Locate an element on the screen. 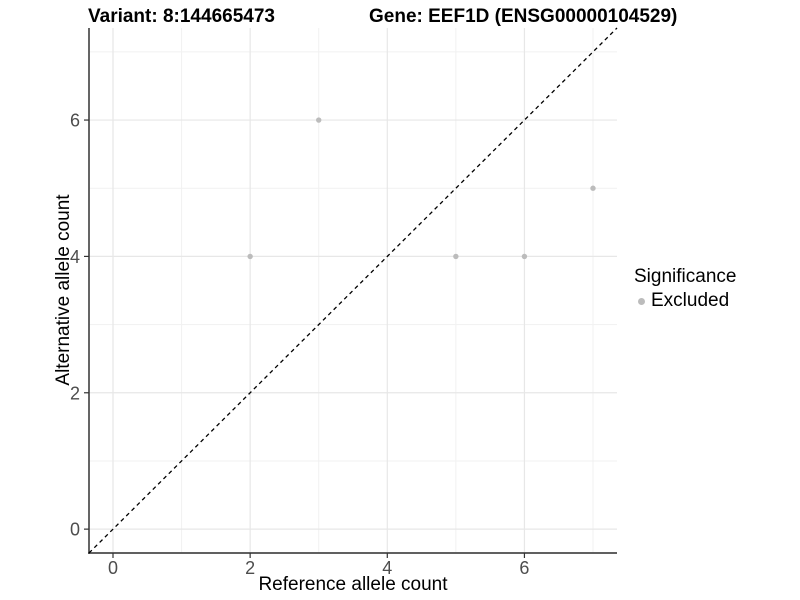 The width and height of the screenshot is (800, 600). x-tick-label: 4 is located at coordinates (387, 568).